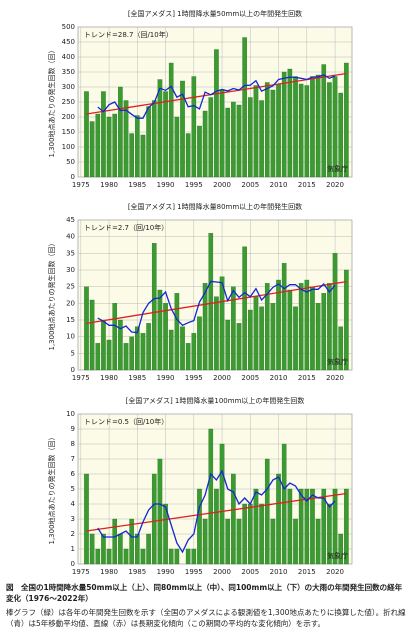 This screenshot has height=640, width=414. What do you see at coordinates (337, 555) in the screenshot?
I see `source-label: 気象庁` at bounding box center [337, 555].